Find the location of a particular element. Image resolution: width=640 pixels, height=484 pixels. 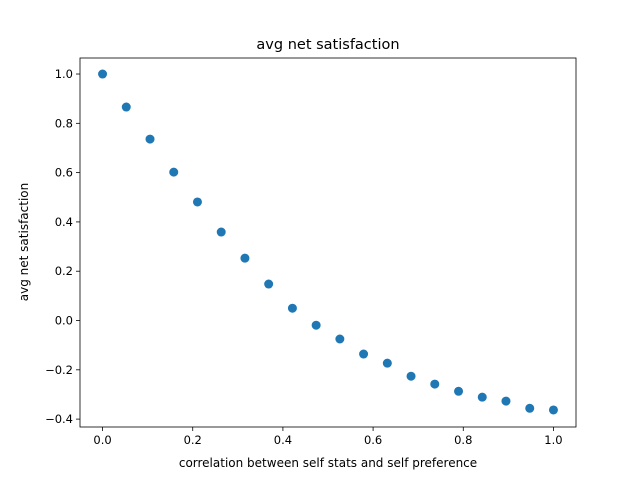

y-tick-label: 0.8 is located at coordinates (64, 123).